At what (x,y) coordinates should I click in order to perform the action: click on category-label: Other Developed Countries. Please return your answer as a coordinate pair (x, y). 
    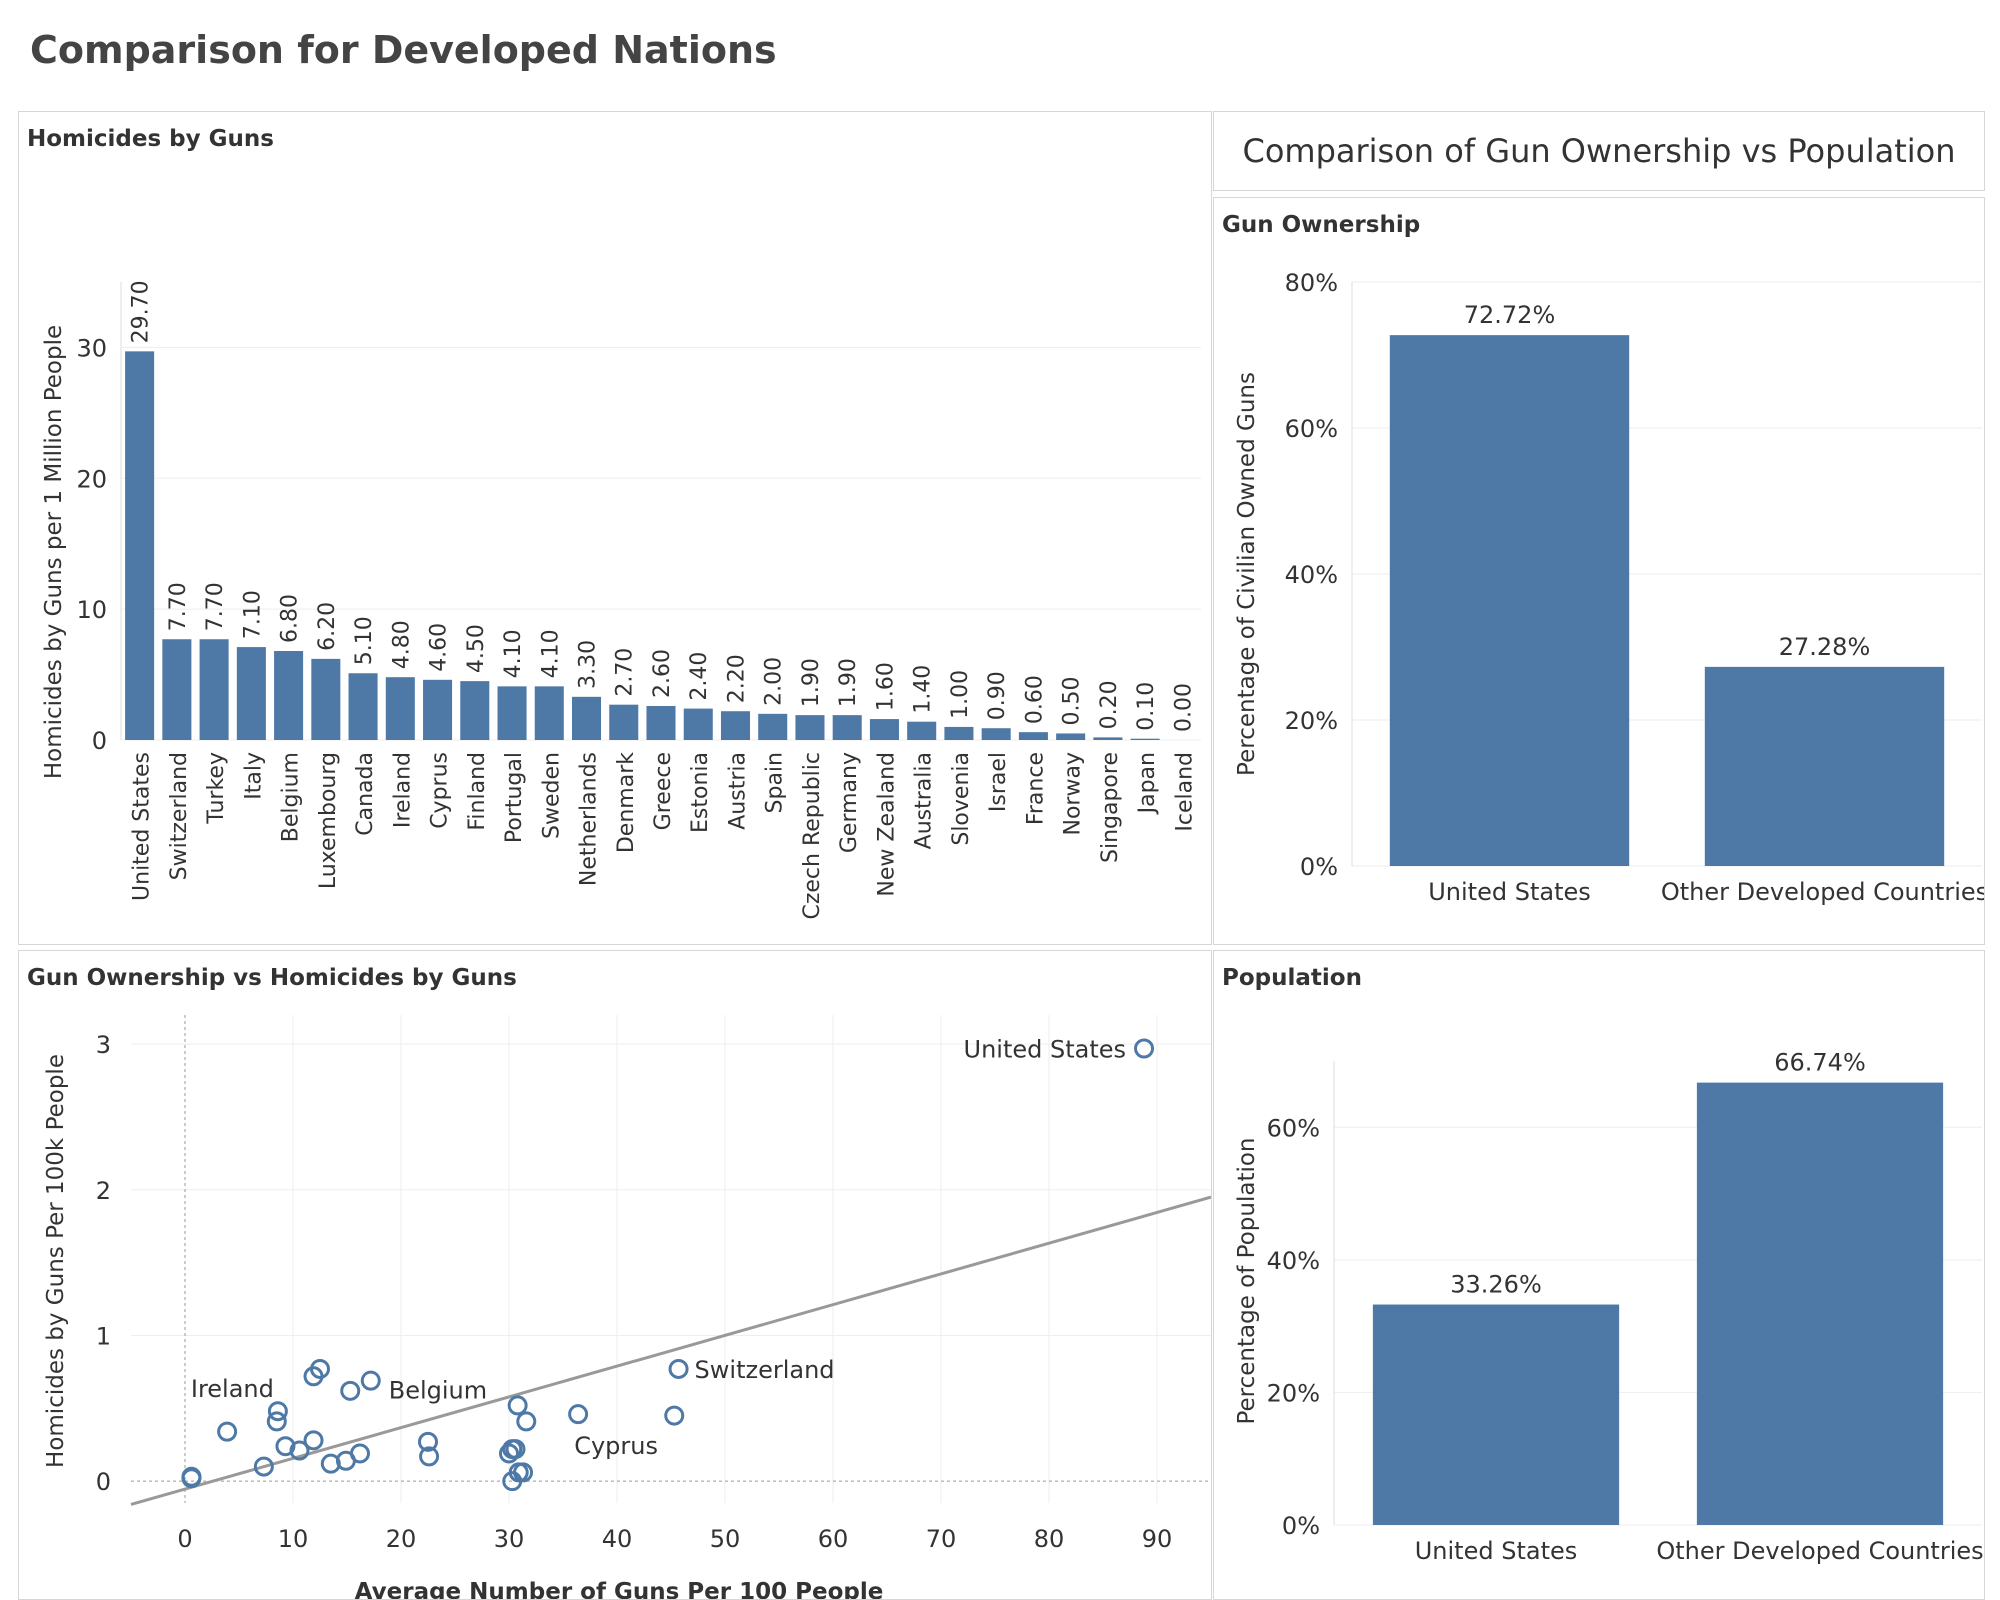
    Looking at the image, I should click on (1819, 1551).